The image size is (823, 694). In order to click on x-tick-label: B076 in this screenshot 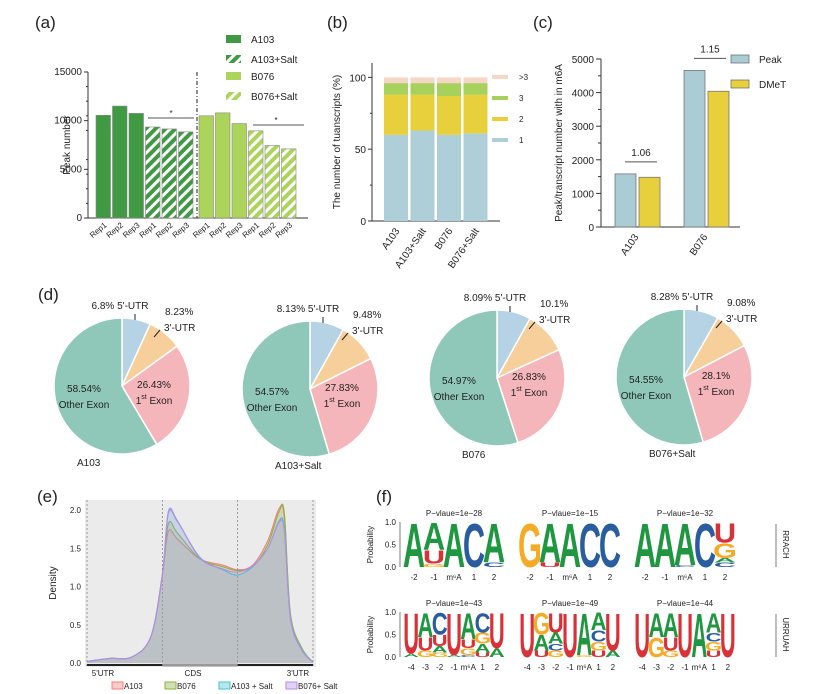, I will do `click(699, 245)`.